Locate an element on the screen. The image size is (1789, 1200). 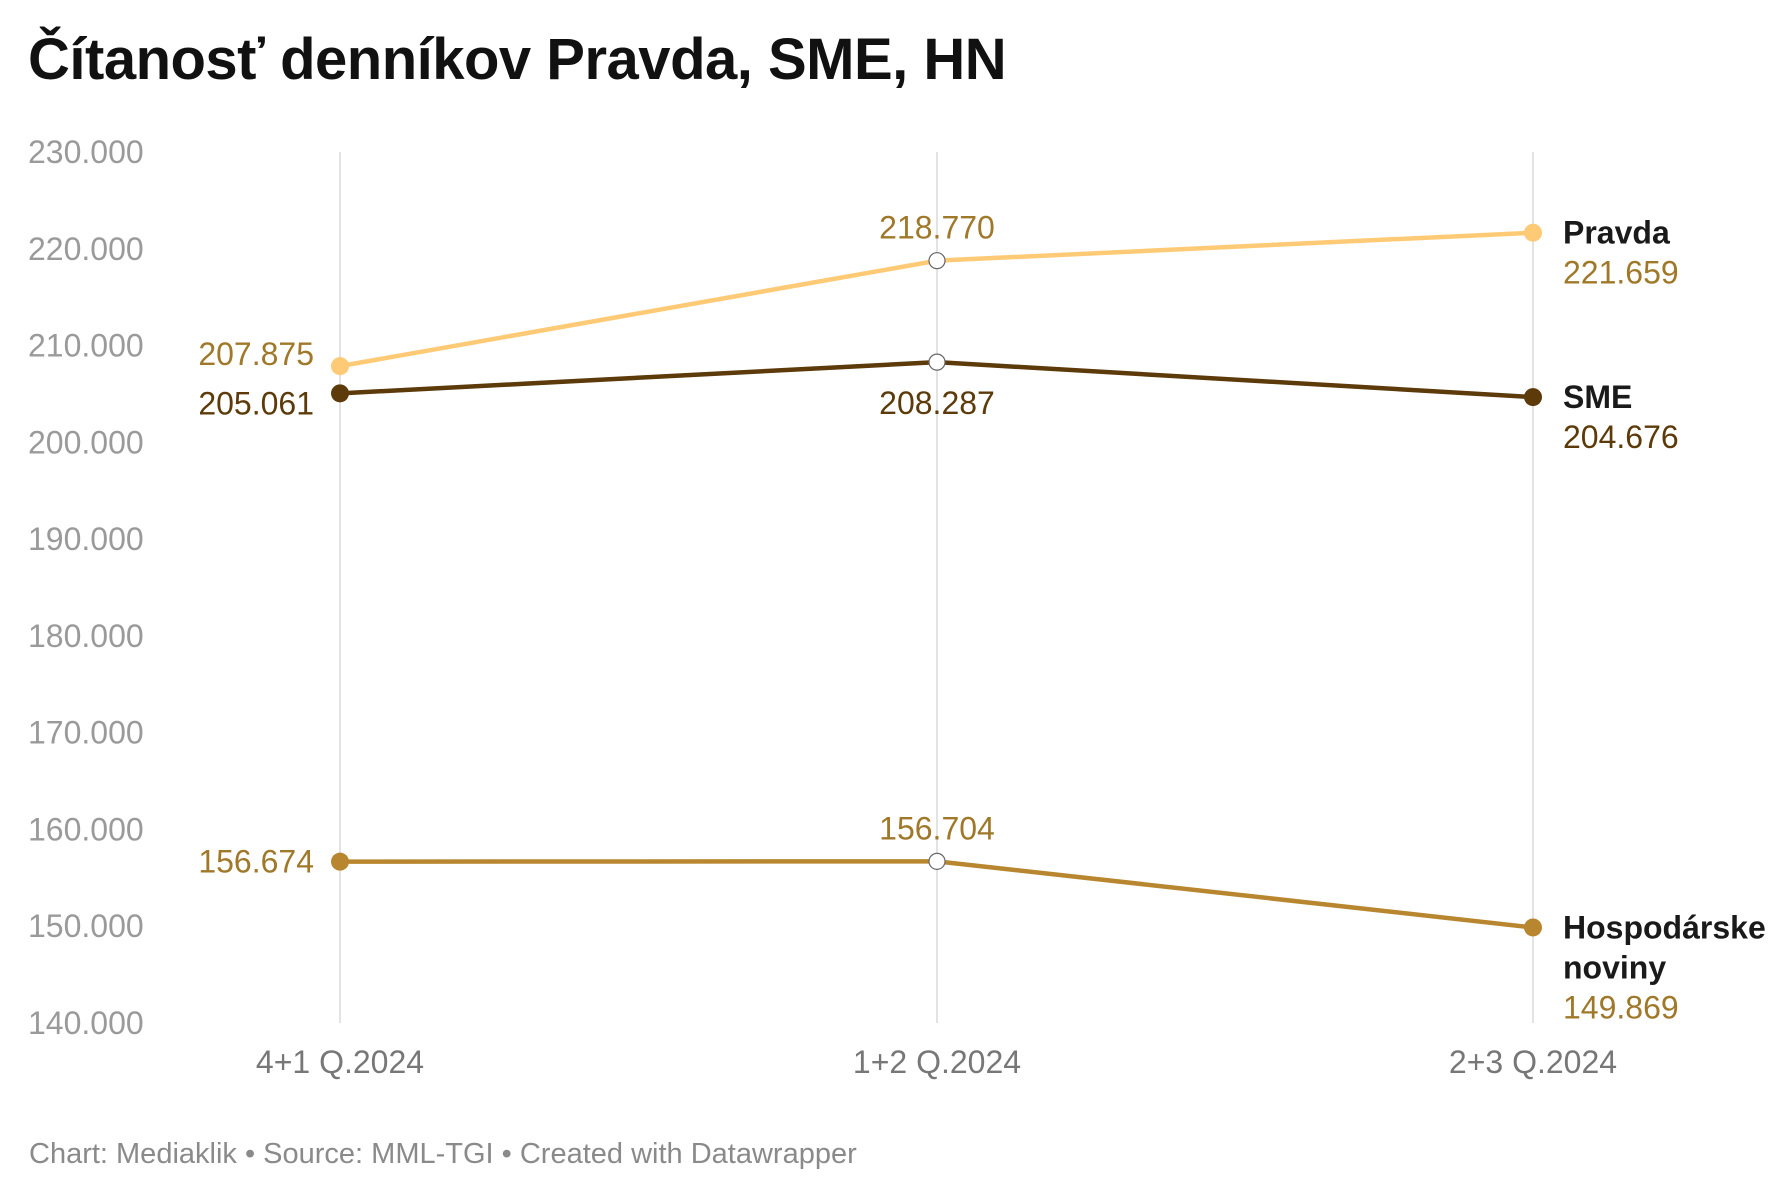
x-tick-label: 1+2 Q.2024 is located at coordinates (937, 1062).